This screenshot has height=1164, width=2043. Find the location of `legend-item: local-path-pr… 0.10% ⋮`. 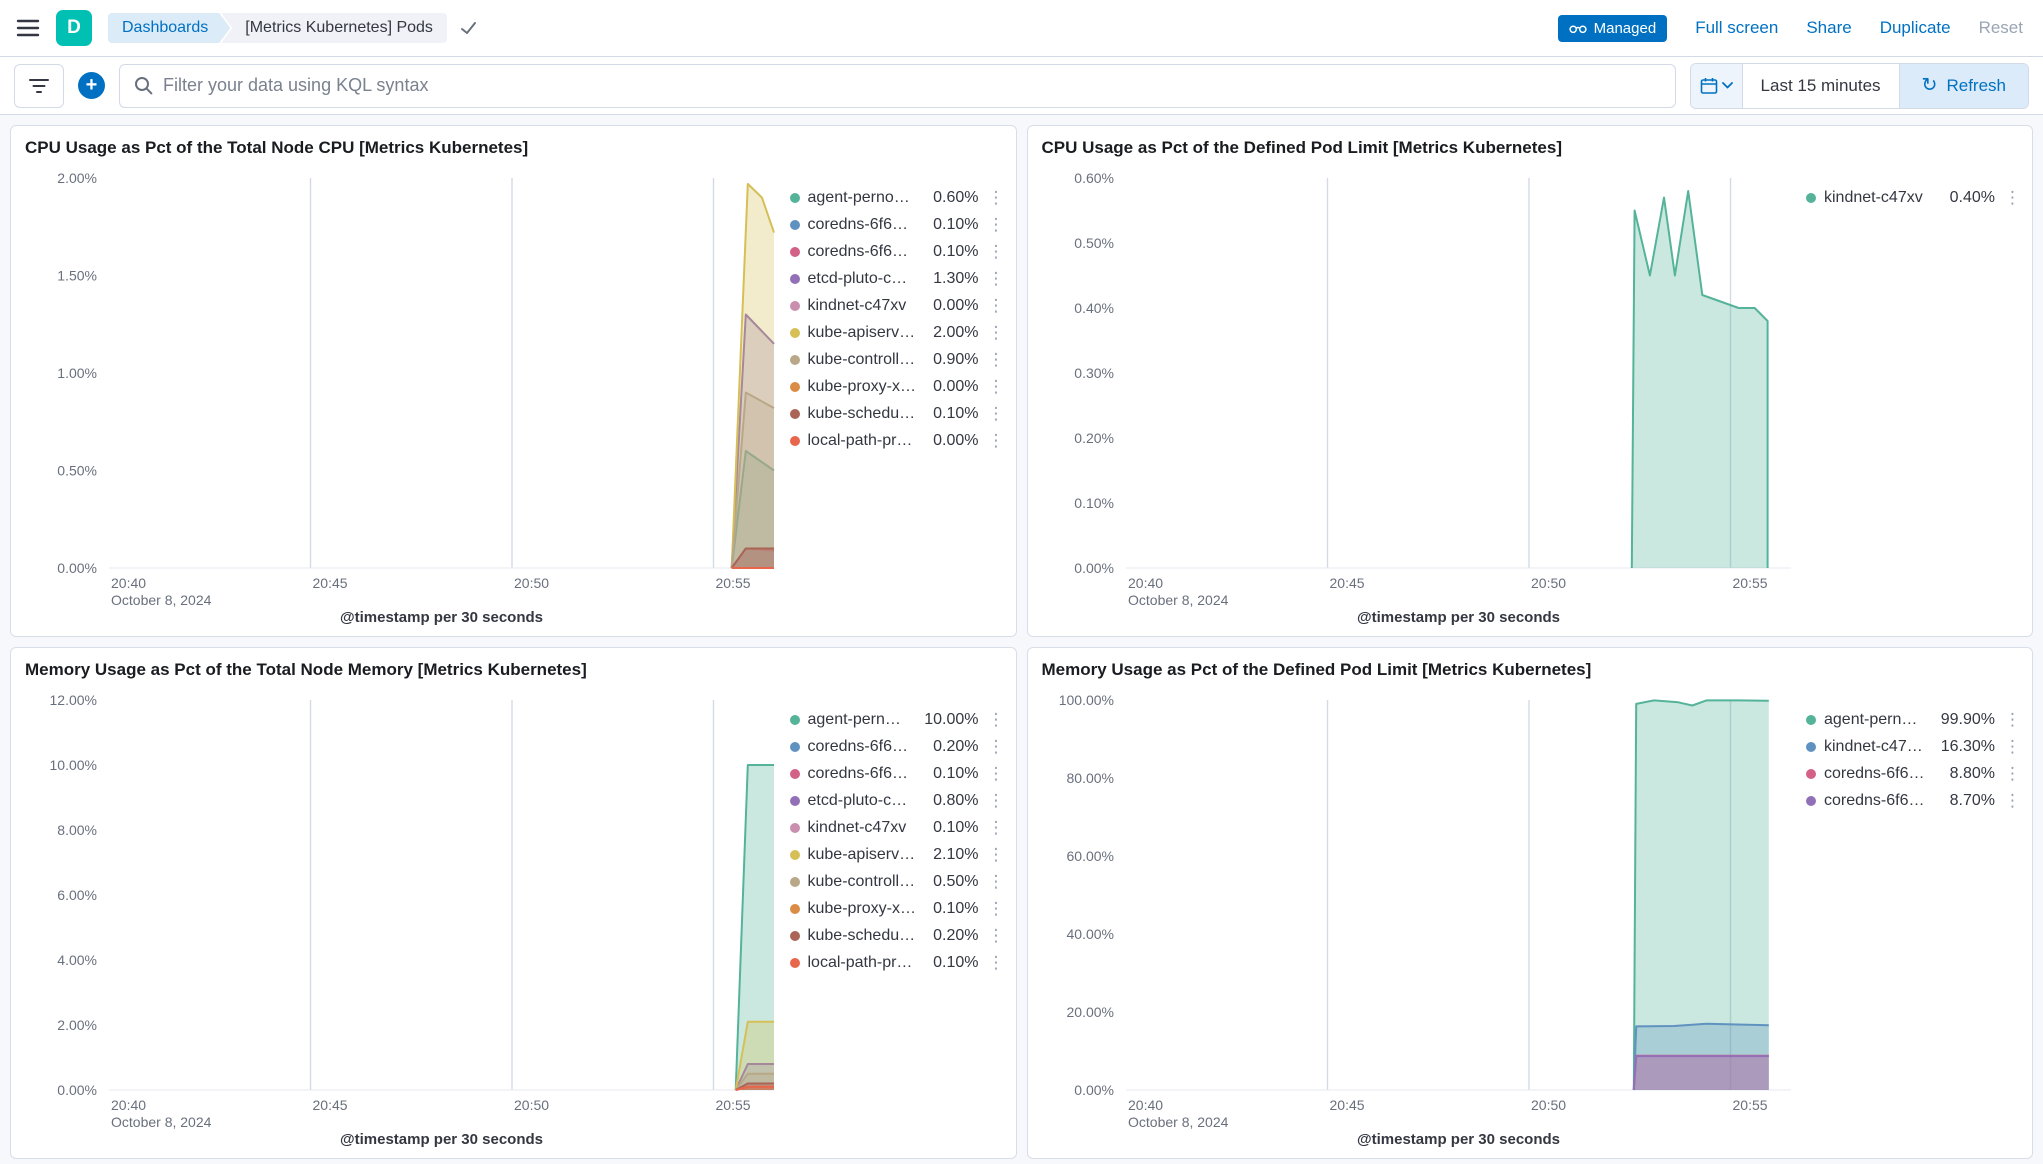

legend-item: local-path-pr… 0.10% ⋮ is located at coordinates (895, 962).